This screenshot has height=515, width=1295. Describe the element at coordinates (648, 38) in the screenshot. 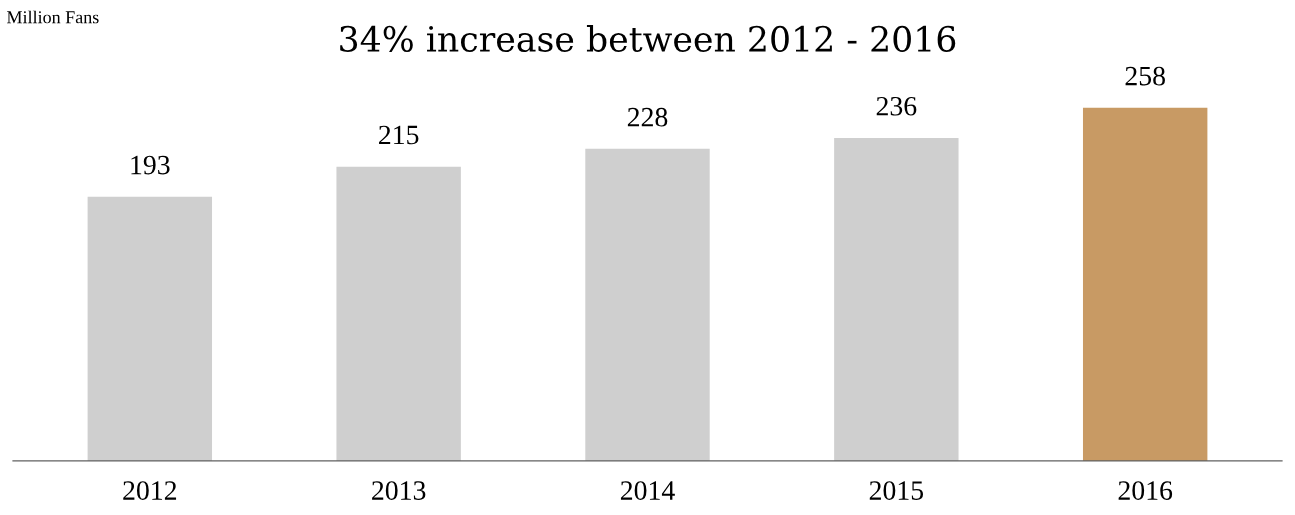

I see `chart-title: 34% increase between 2012 - 2016` at that location.